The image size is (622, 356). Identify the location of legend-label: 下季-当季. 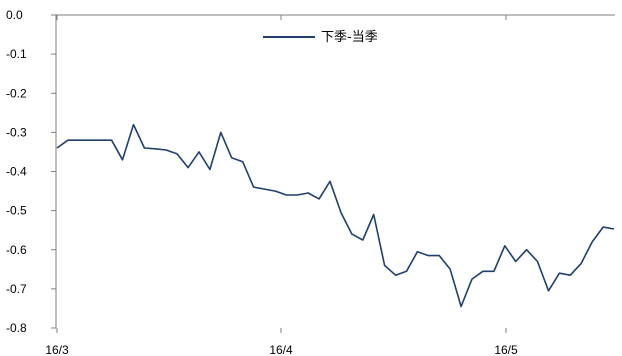
(349, 37).